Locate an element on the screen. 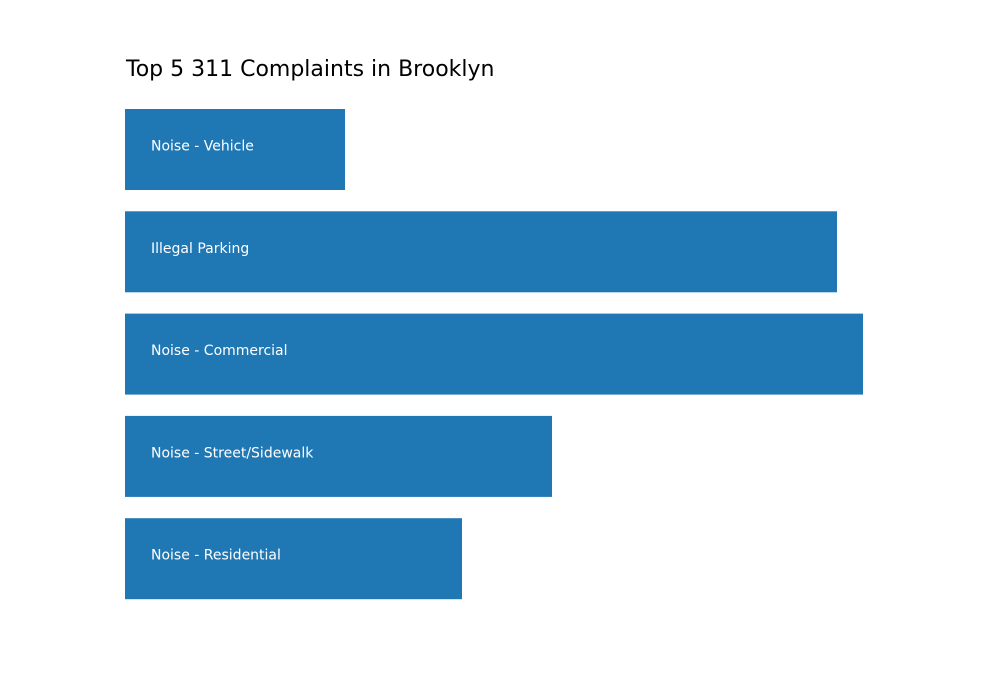  bar-label-3: Noise - Street/Sidewalk is located at coordinates (232, 453).